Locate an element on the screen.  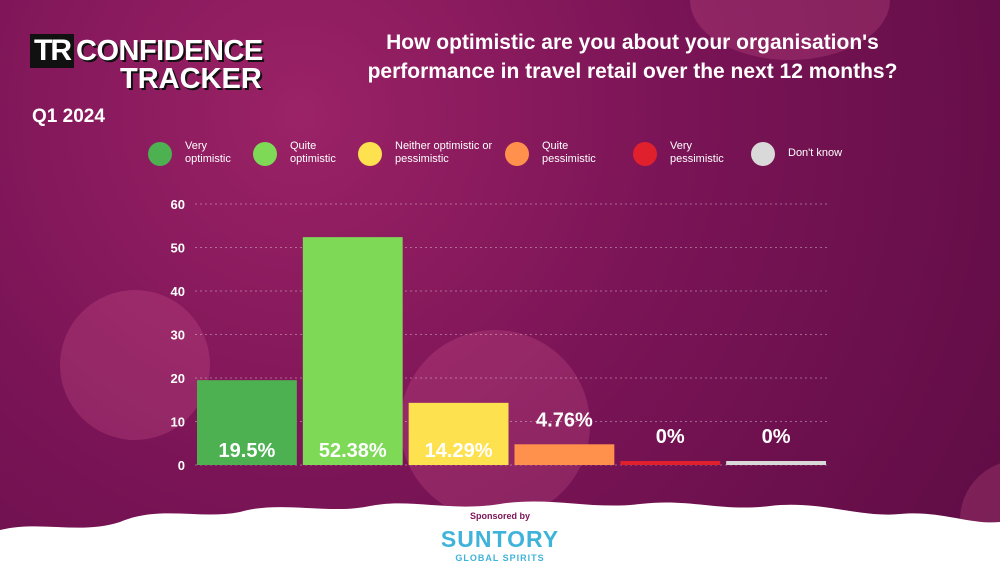
period: Q1 2024 is located at coordinates (68, 116).